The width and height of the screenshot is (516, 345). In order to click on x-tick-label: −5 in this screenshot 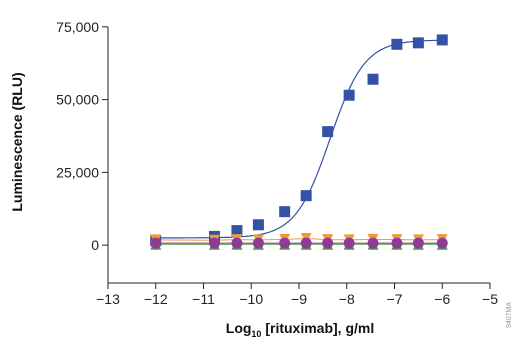, I will do `click(490, 299)`.